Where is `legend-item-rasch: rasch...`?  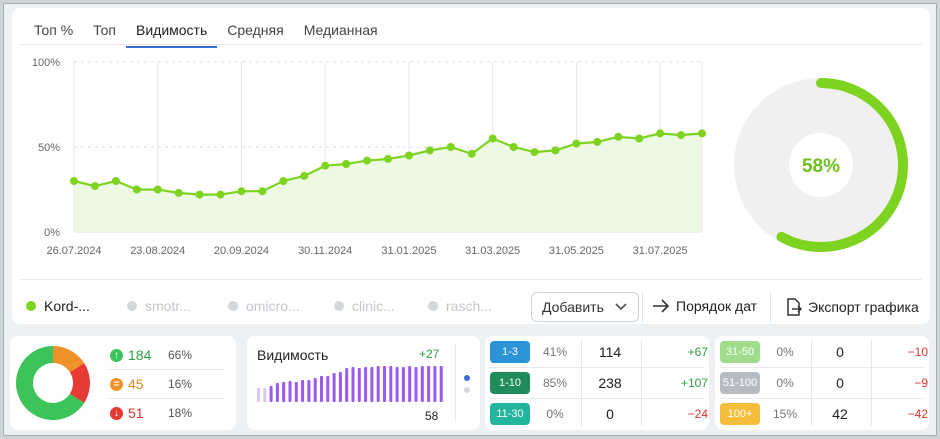
legend-item-rasch: rasch... is located at coordinates (460, 306).